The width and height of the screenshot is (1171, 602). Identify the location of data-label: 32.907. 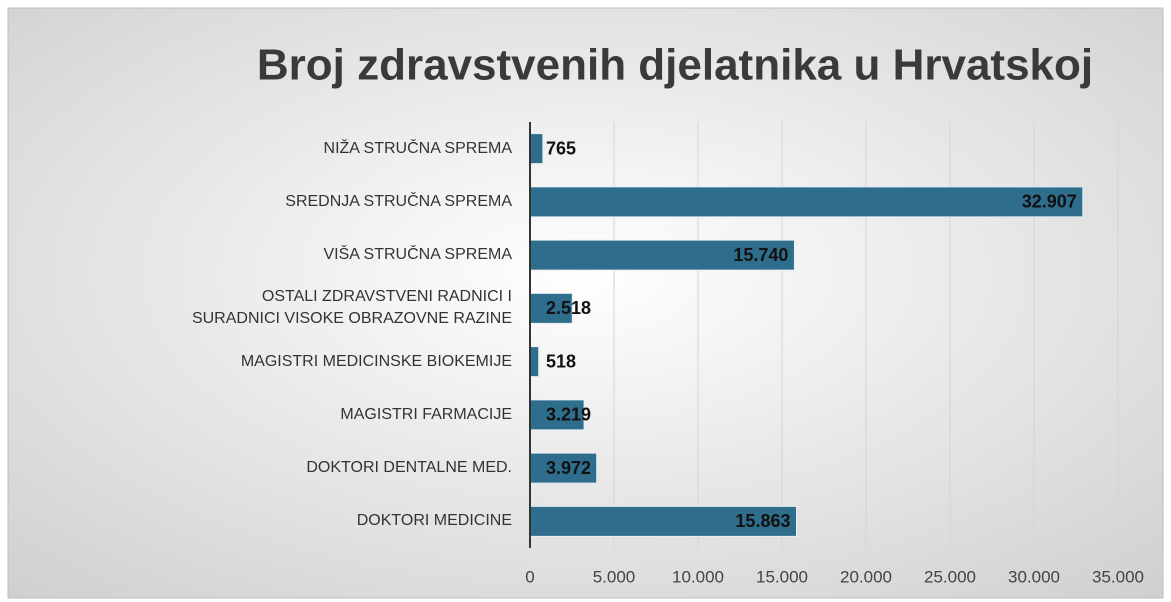
(1049, 202).